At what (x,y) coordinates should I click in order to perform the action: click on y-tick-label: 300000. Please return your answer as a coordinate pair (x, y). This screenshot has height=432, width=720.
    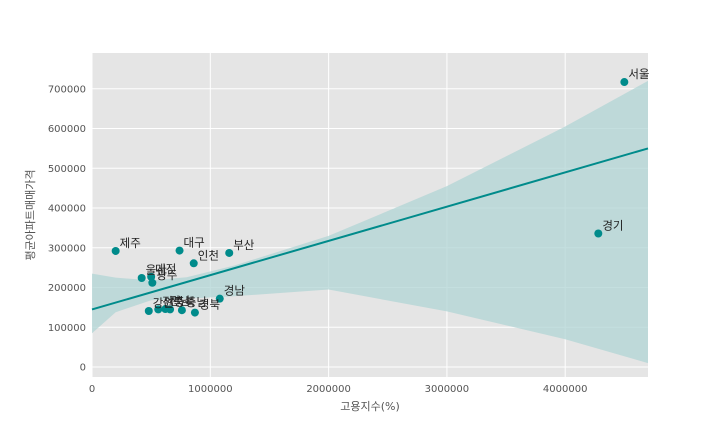
    Looking at the image, I should click on (67, 248).